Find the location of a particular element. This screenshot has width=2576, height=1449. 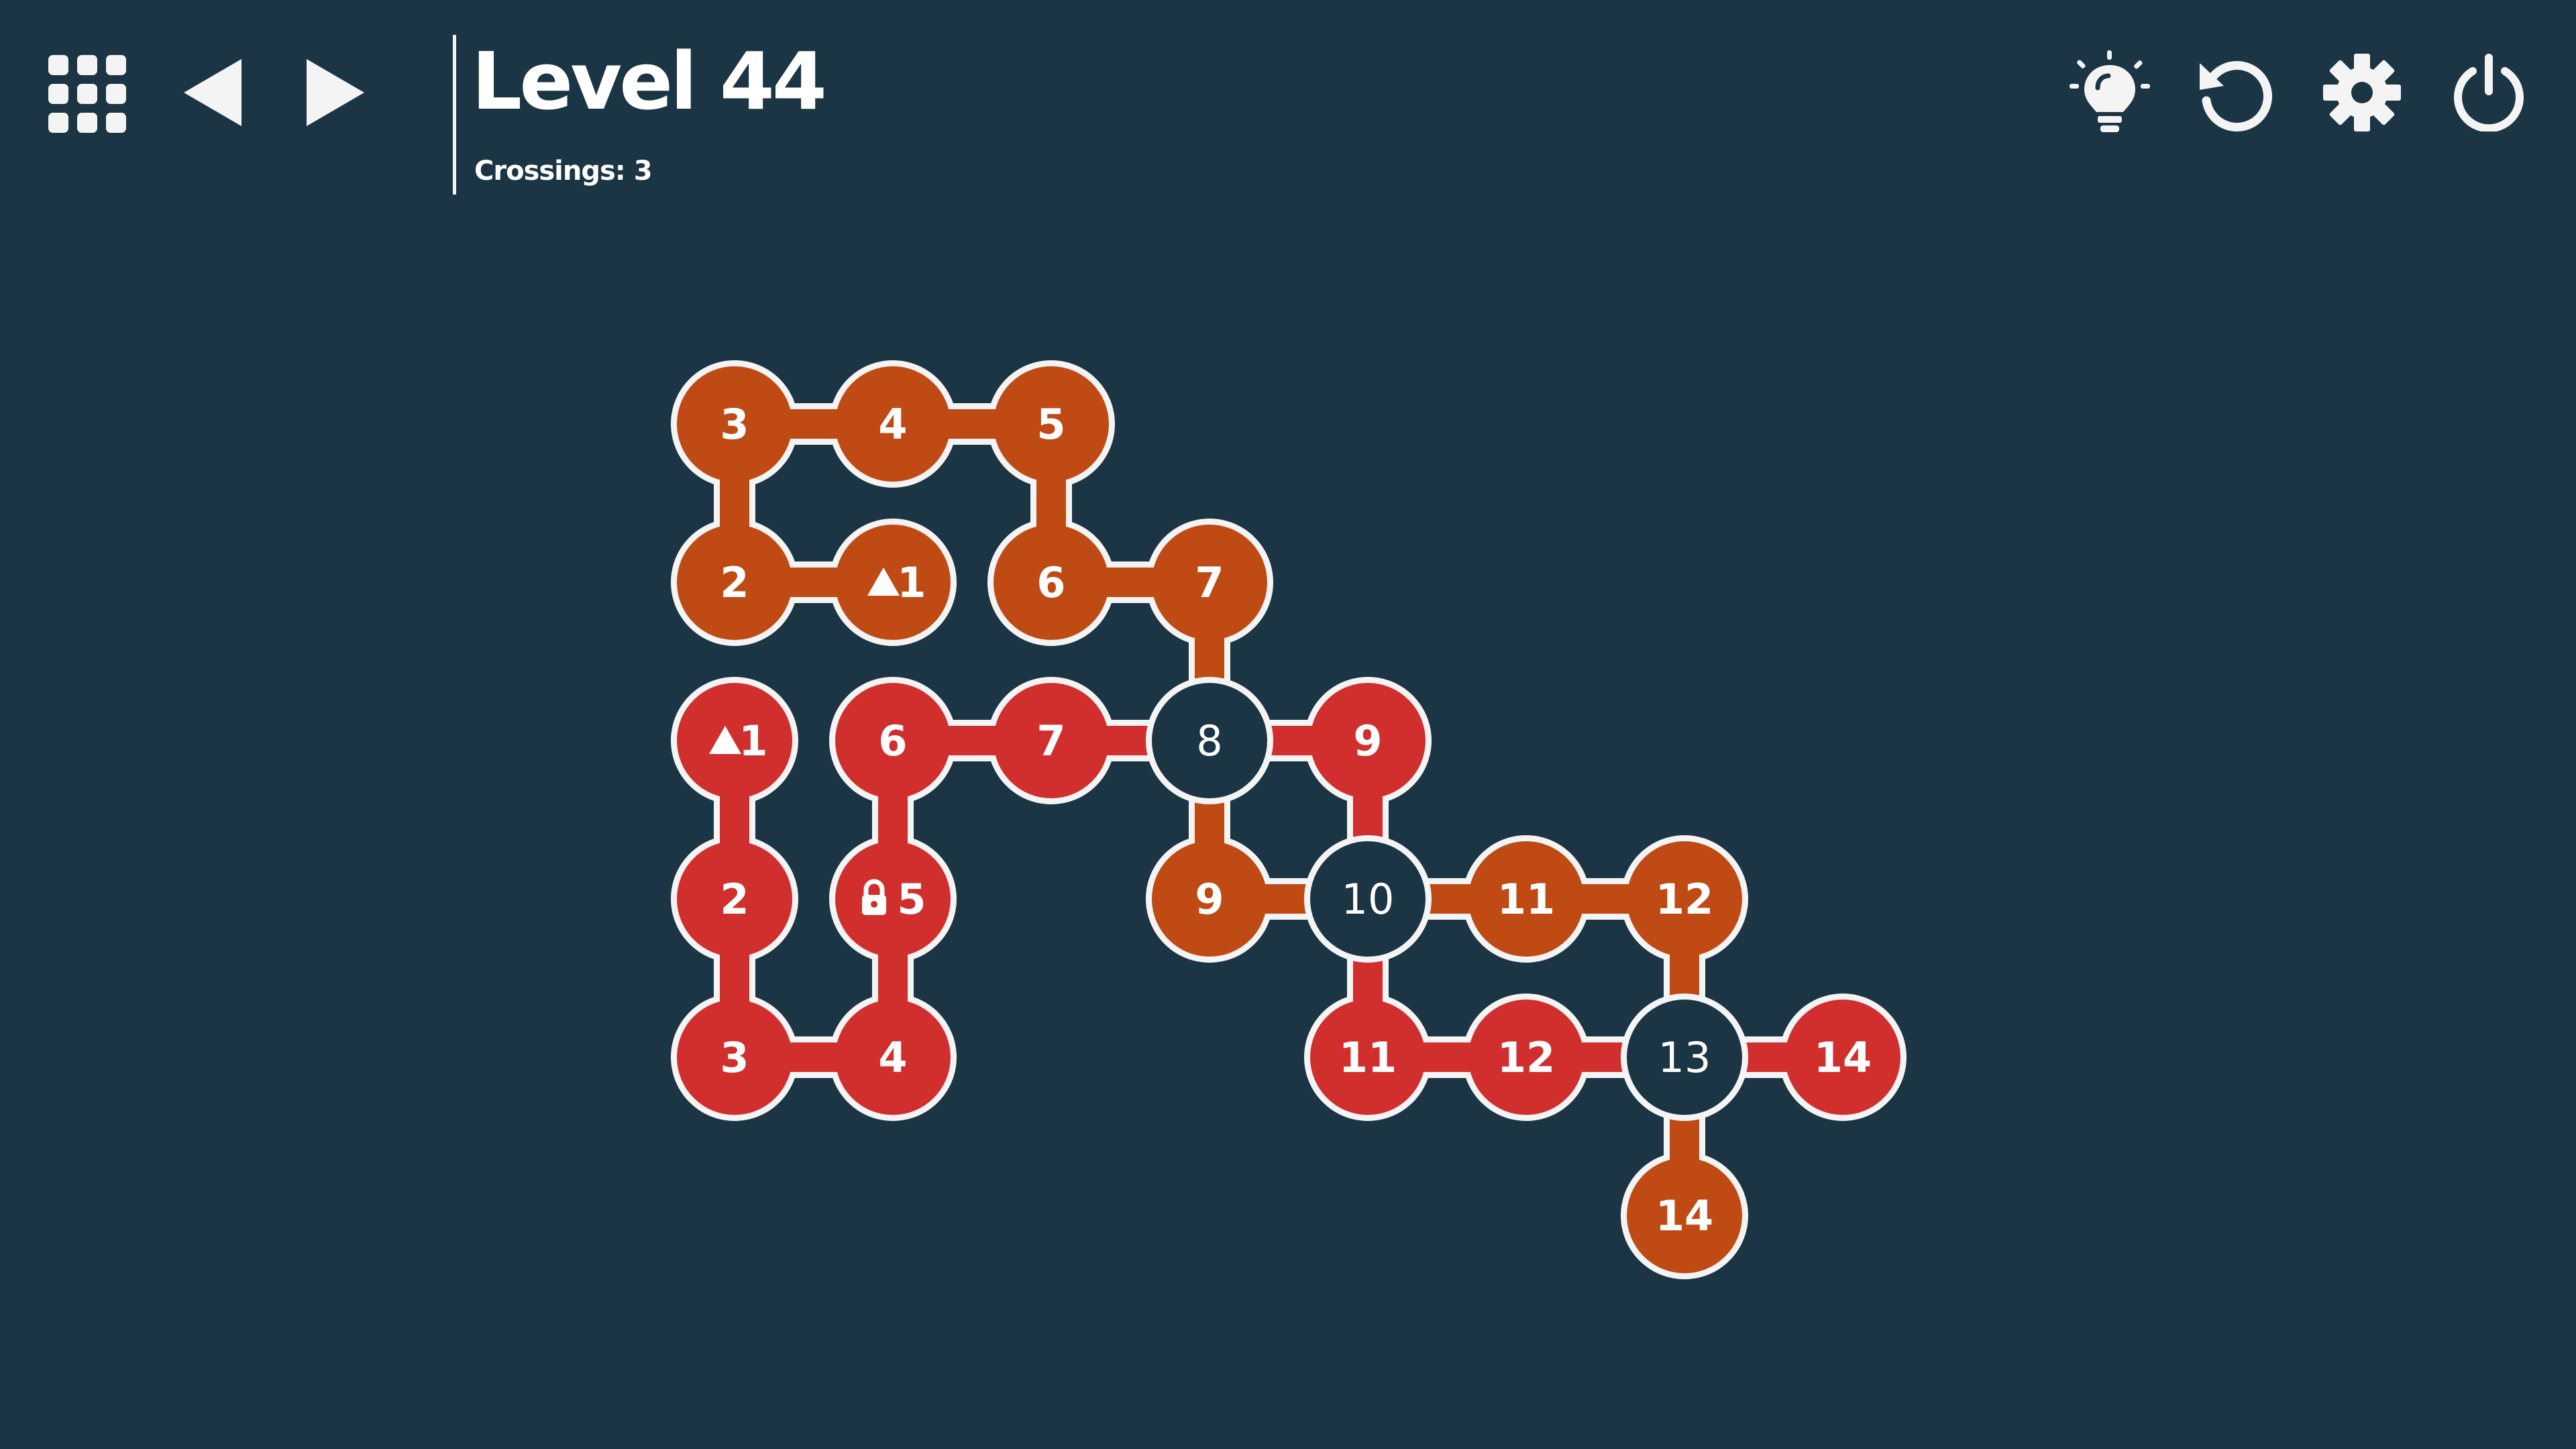

crossing-node: 8 is located at coordinates (1209, 740).